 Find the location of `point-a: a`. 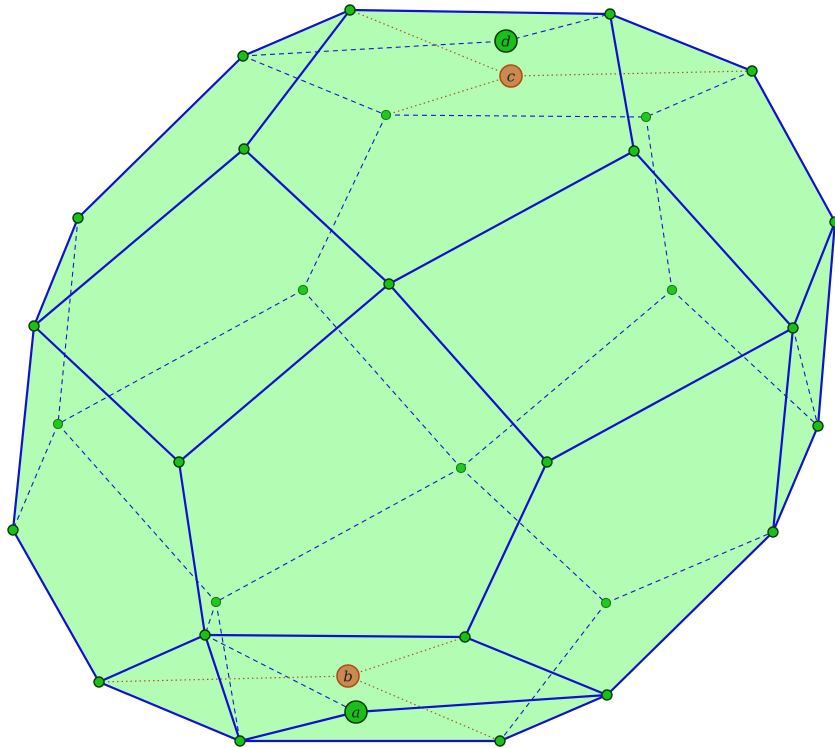

point-a: a is located at coordinates (356, 712).